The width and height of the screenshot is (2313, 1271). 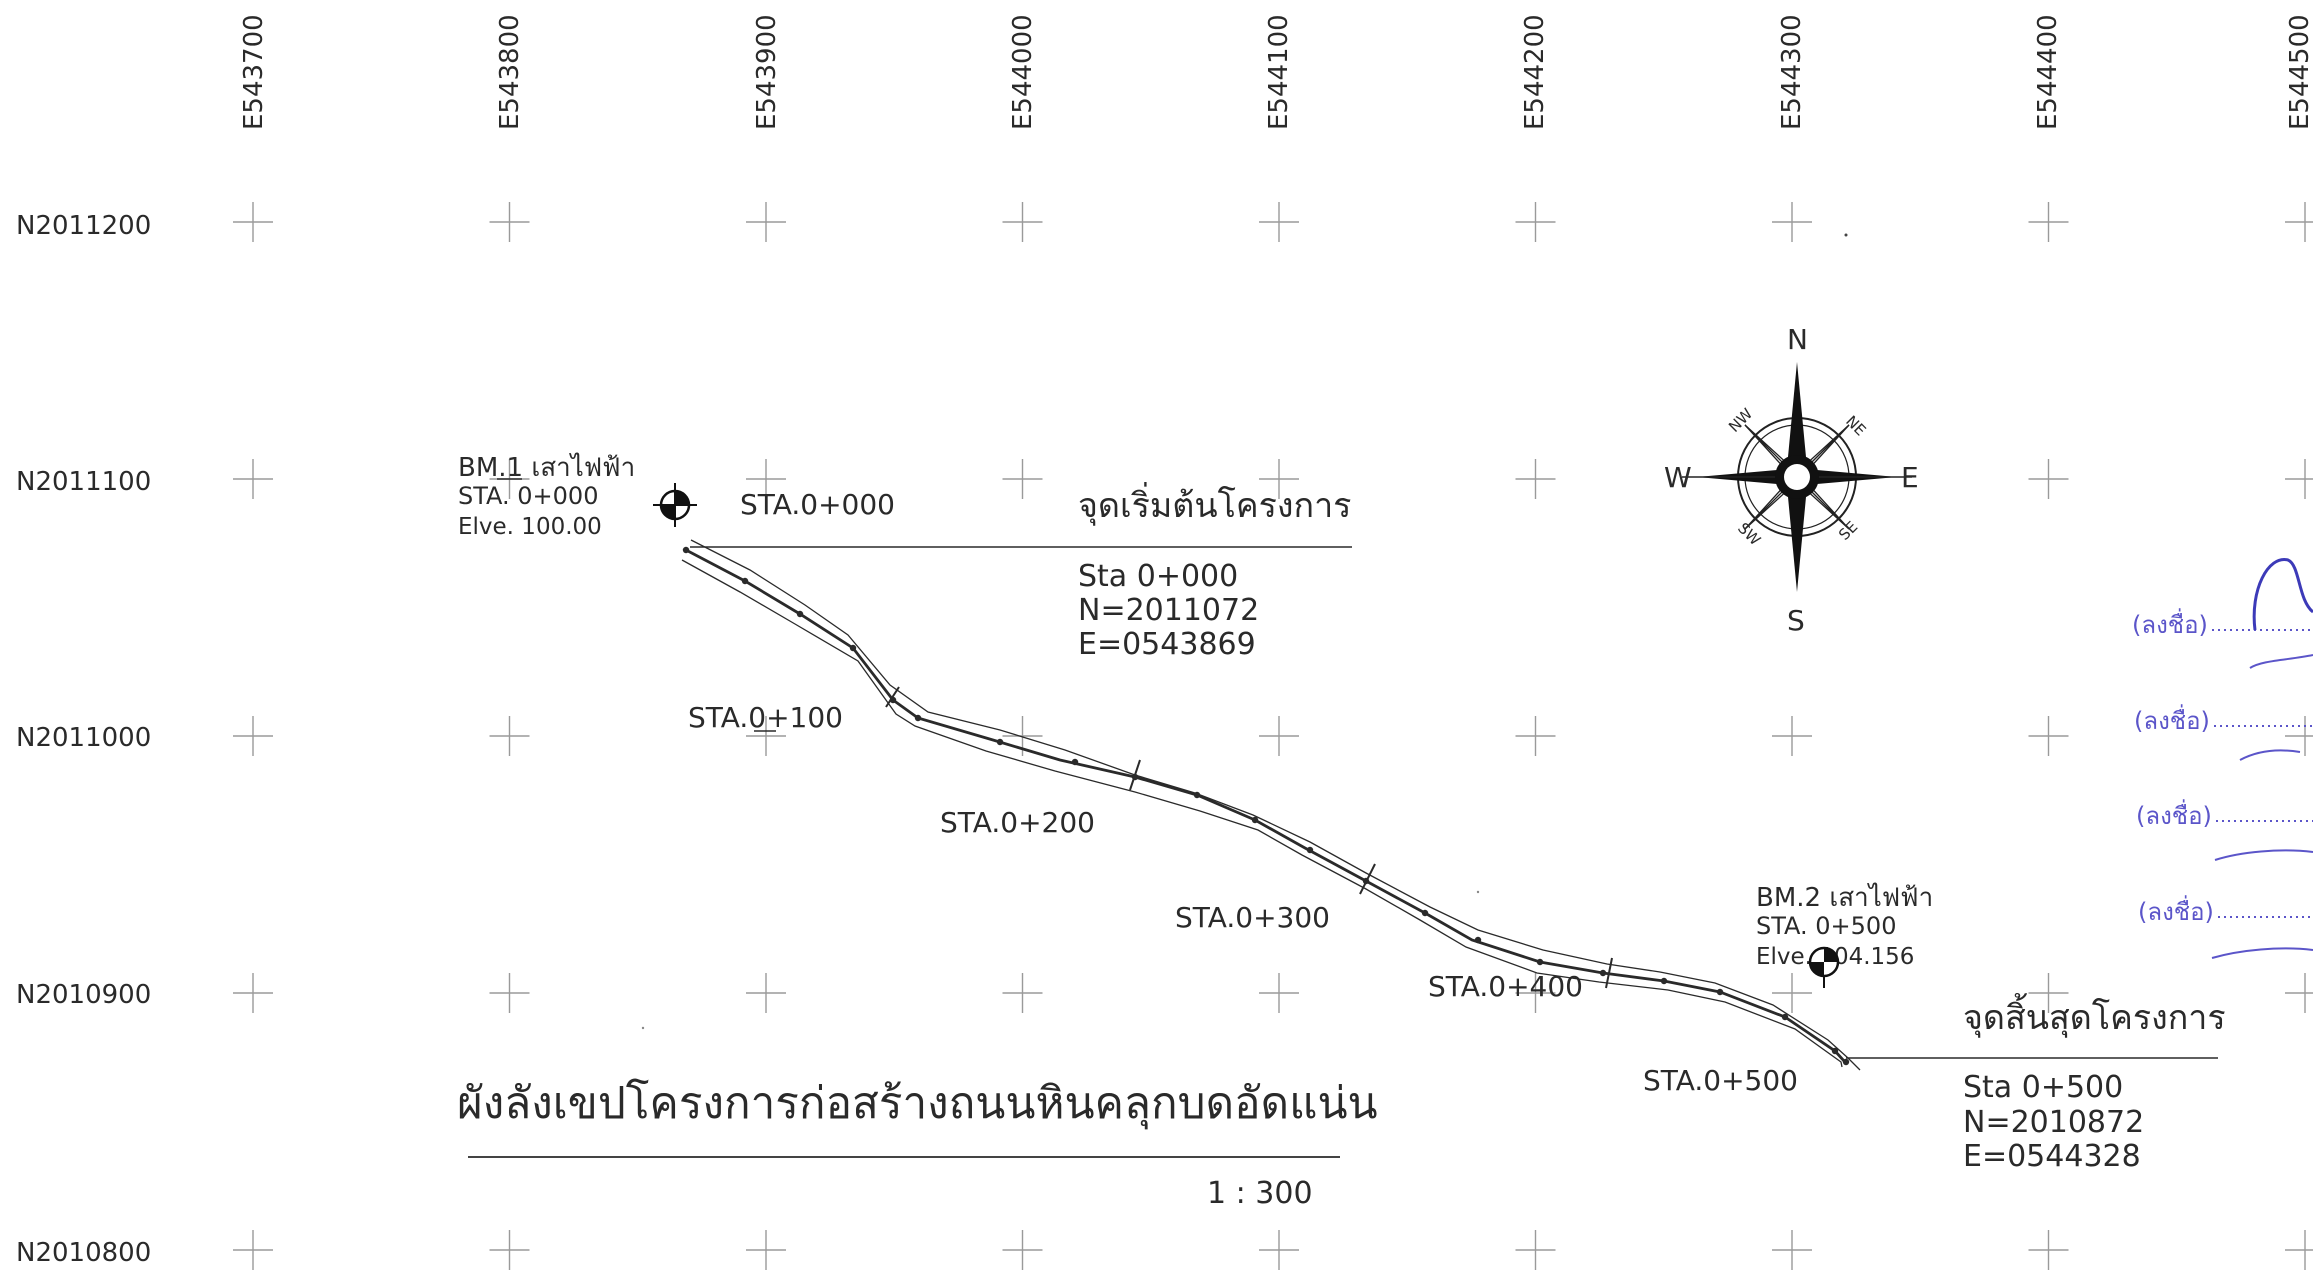 I want to click on benchmark-2: BM.2 เสาไฟฟ้า STA. 0+500 Elve. 104.156, so click(x=1844, y=935).